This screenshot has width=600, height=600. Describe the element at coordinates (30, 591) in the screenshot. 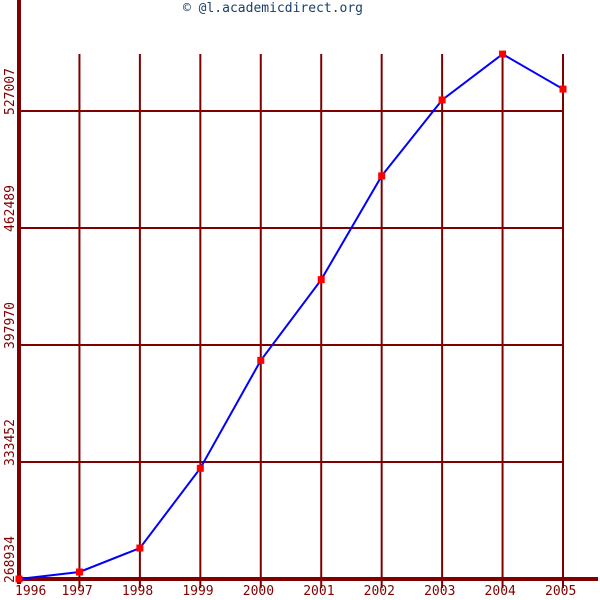

I see `x-tick-label: 1996` at that location.